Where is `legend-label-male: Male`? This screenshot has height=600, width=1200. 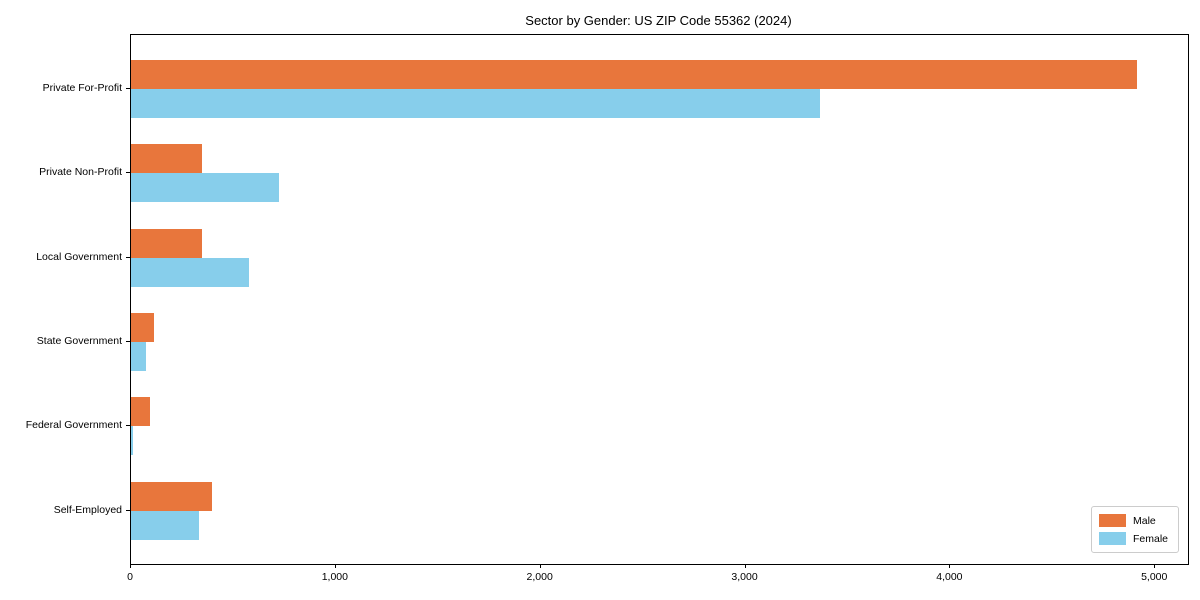
legend-label-male: Male is located at coordinates (1144, 520).